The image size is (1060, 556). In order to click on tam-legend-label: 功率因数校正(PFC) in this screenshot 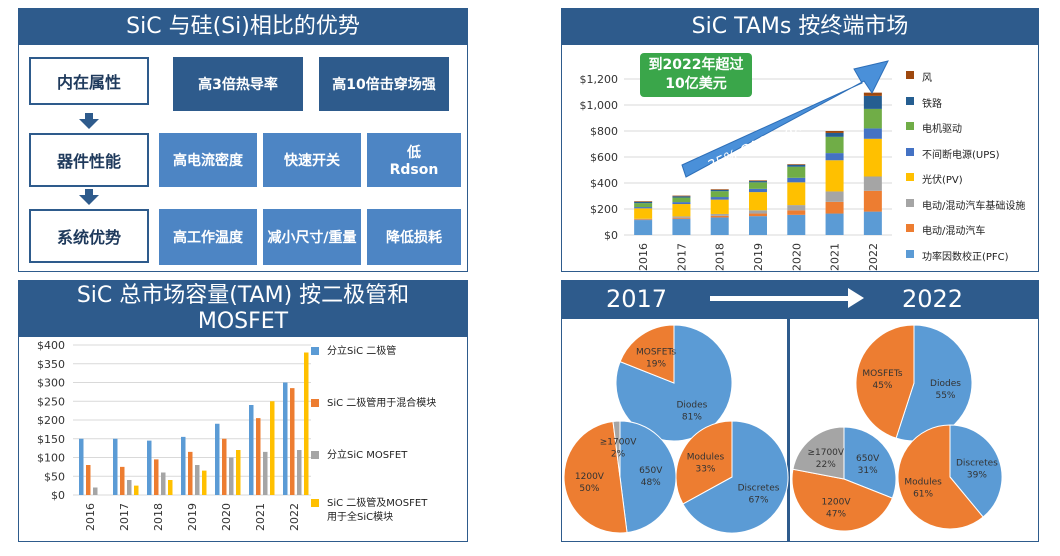, I will do `click(965, 257)`.